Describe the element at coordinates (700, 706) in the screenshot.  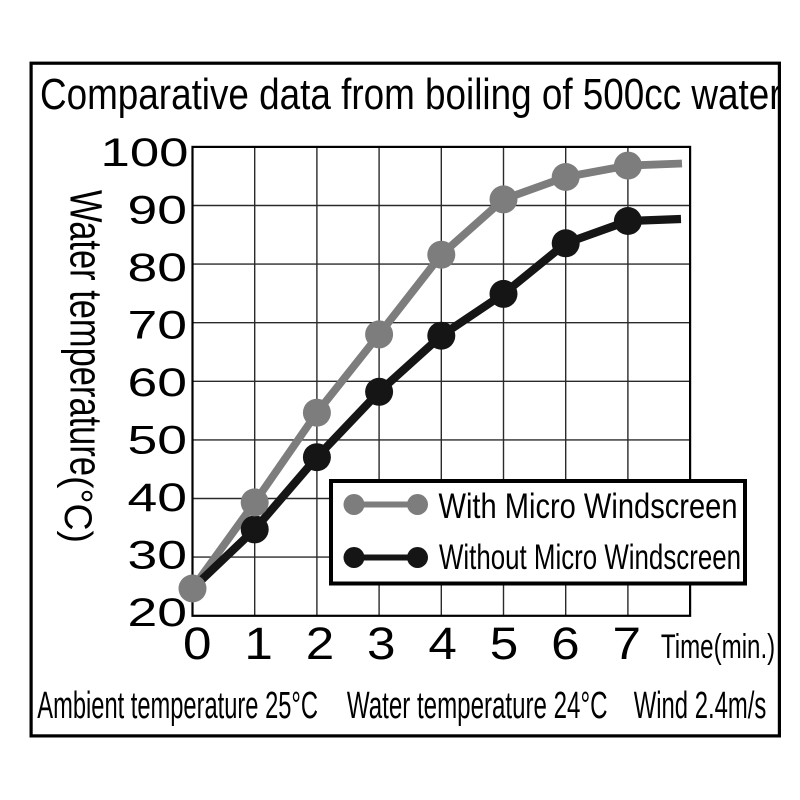
I see `svg-text: Wind 2.4m/s` at that location.